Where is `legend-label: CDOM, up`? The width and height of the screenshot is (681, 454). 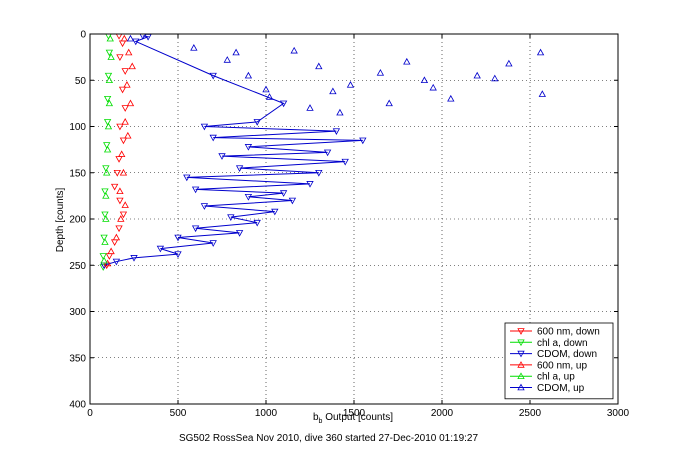 legend-label: CDOM, up is located at coordinates (561, 388).